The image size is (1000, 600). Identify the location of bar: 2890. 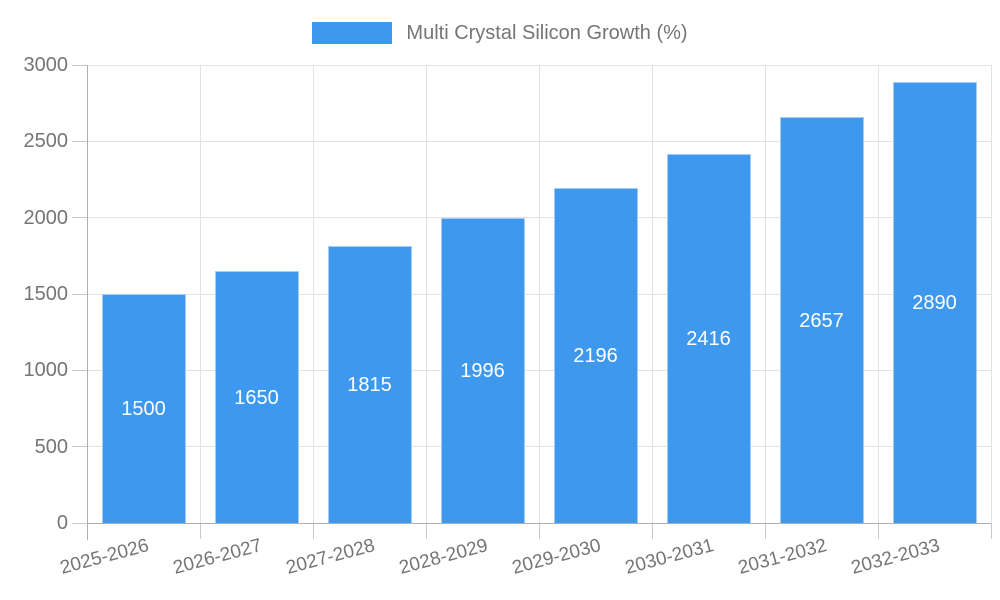
(934, 302).